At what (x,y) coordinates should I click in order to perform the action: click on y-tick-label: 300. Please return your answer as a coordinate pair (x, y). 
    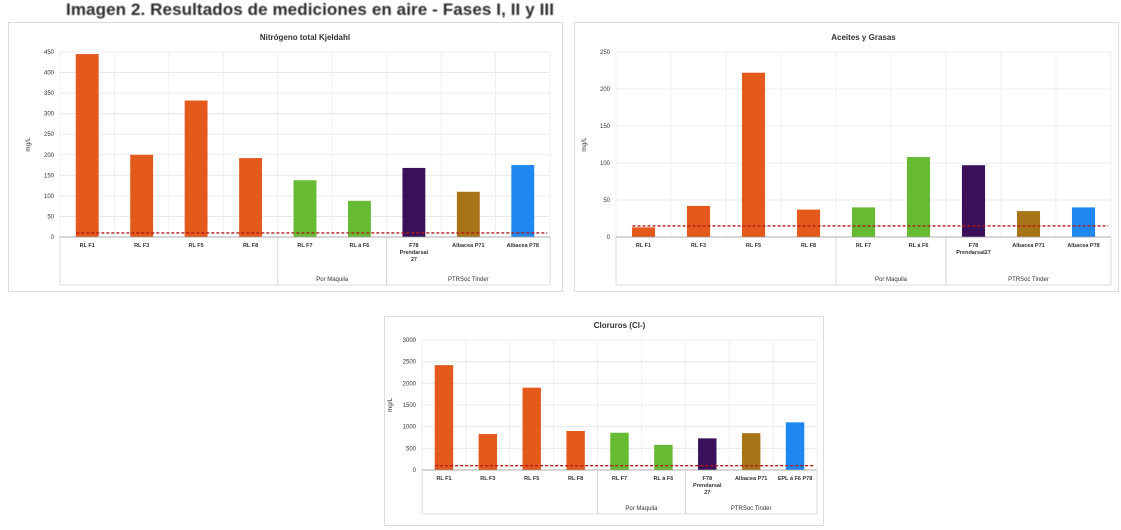
    Looking at the image, I should click on (49, 115).